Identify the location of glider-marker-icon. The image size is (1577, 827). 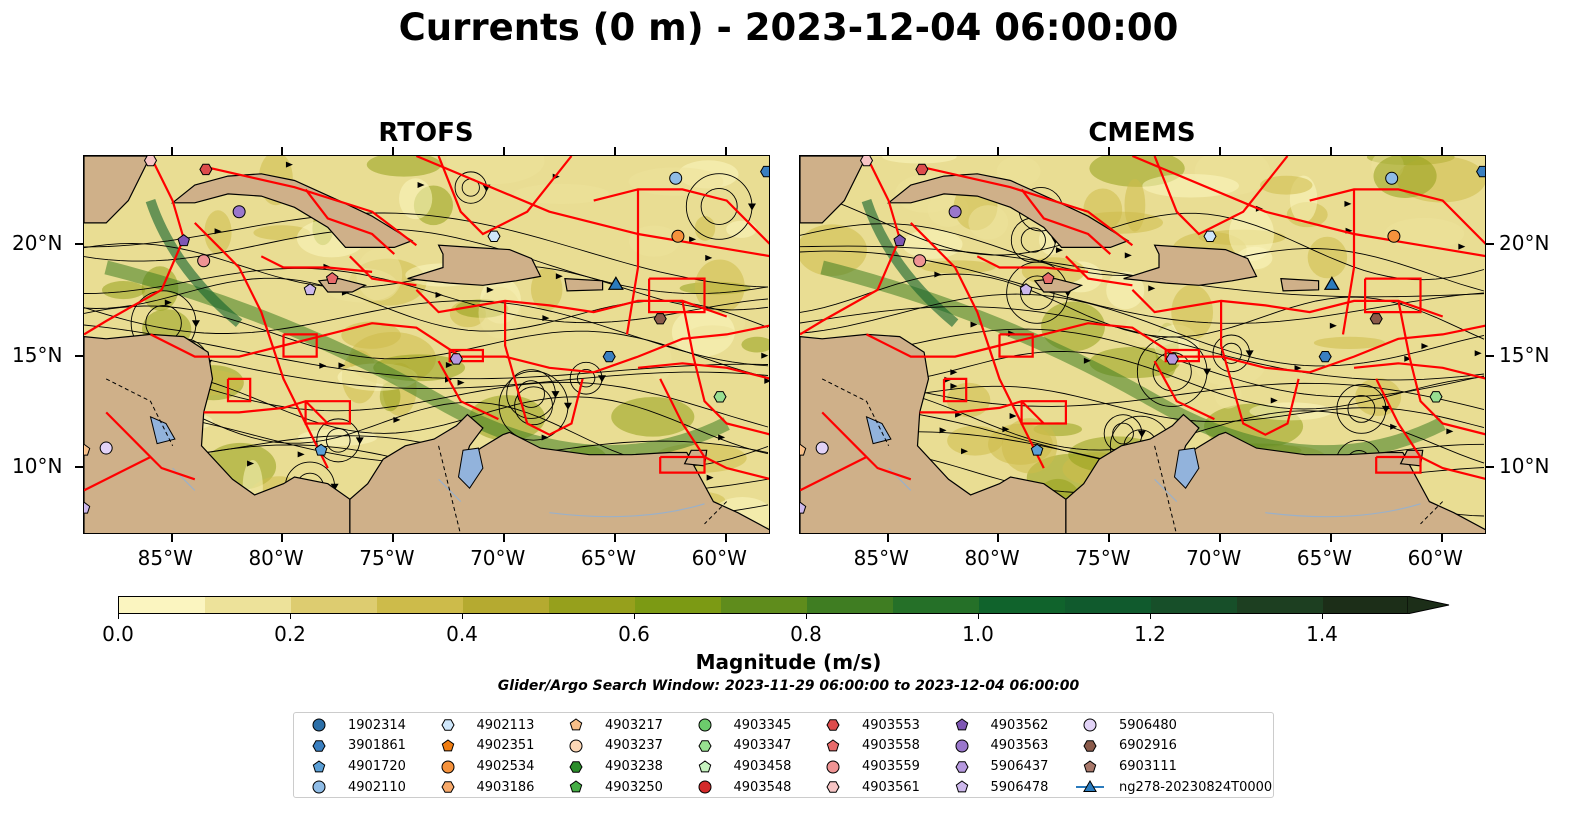
(1090, 786).